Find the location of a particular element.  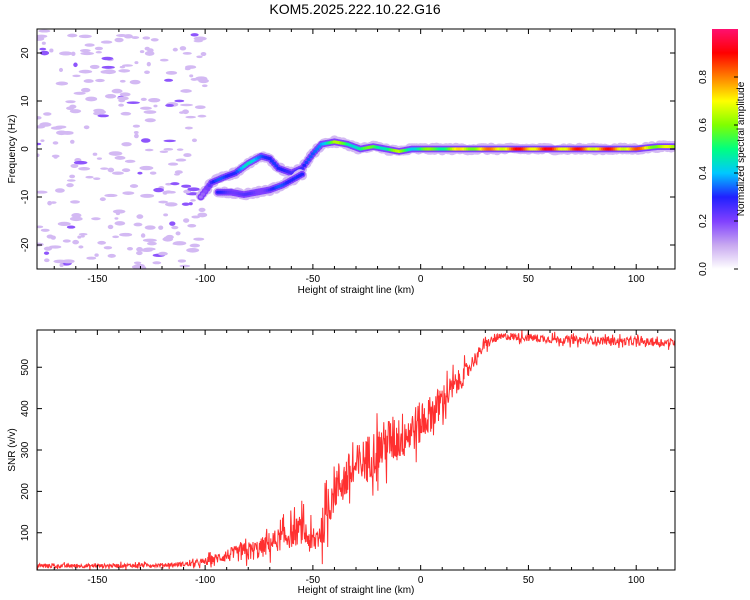

spectrogram-x-tick-label: 0 is located at coordinates (421, 279).